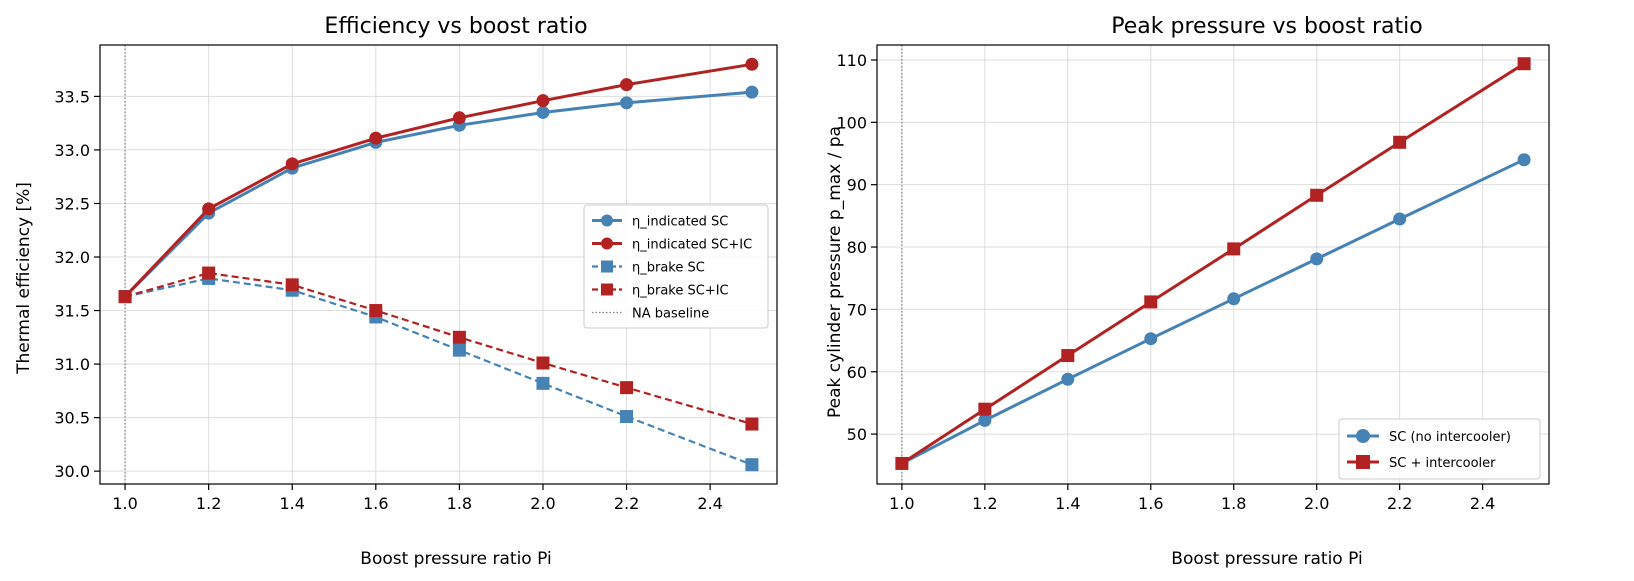  Describe the element at coordinates (455, 559) in the screenshot. I see `x-axis-label: Boost pressure ratio Pi` at that location.